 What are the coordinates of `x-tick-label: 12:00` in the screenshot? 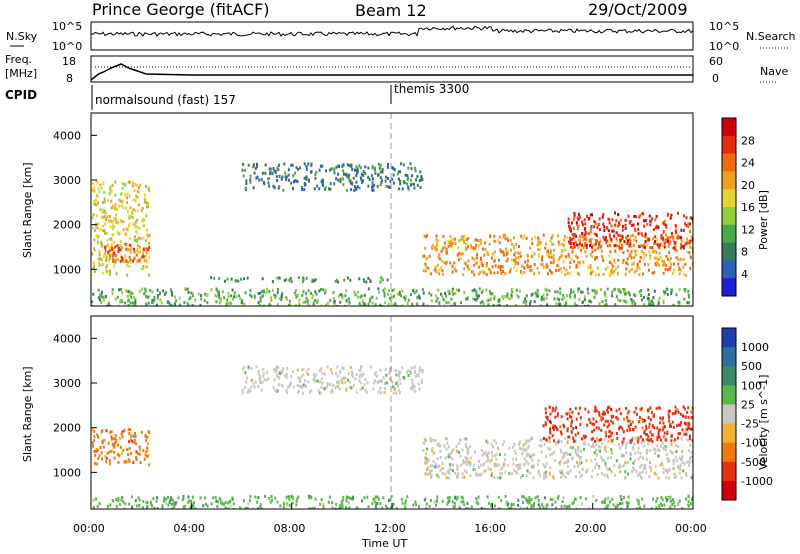 It's located at (390, 528).